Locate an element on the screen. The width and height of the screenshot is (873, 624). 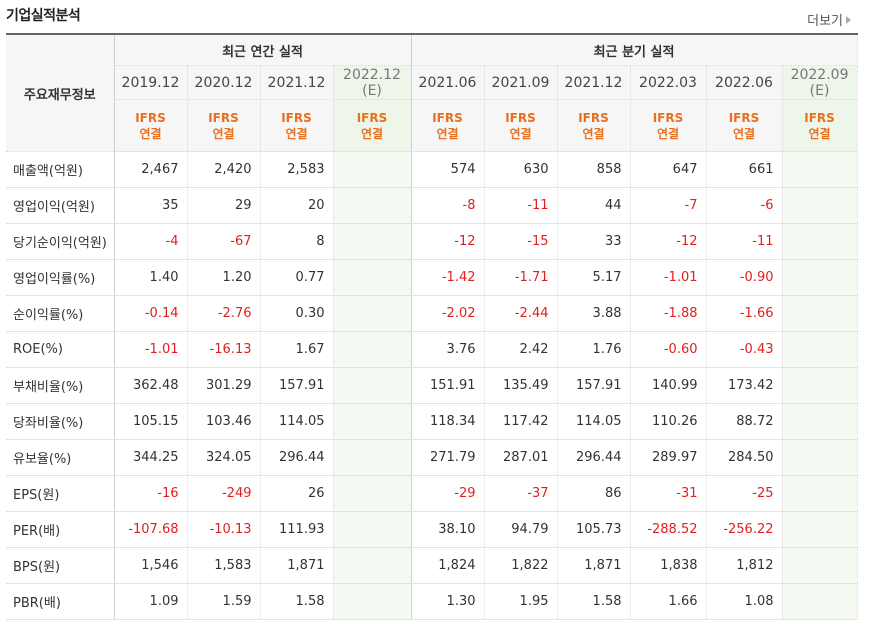
table-cell: 1.09 is located at coordinates (151, 601).